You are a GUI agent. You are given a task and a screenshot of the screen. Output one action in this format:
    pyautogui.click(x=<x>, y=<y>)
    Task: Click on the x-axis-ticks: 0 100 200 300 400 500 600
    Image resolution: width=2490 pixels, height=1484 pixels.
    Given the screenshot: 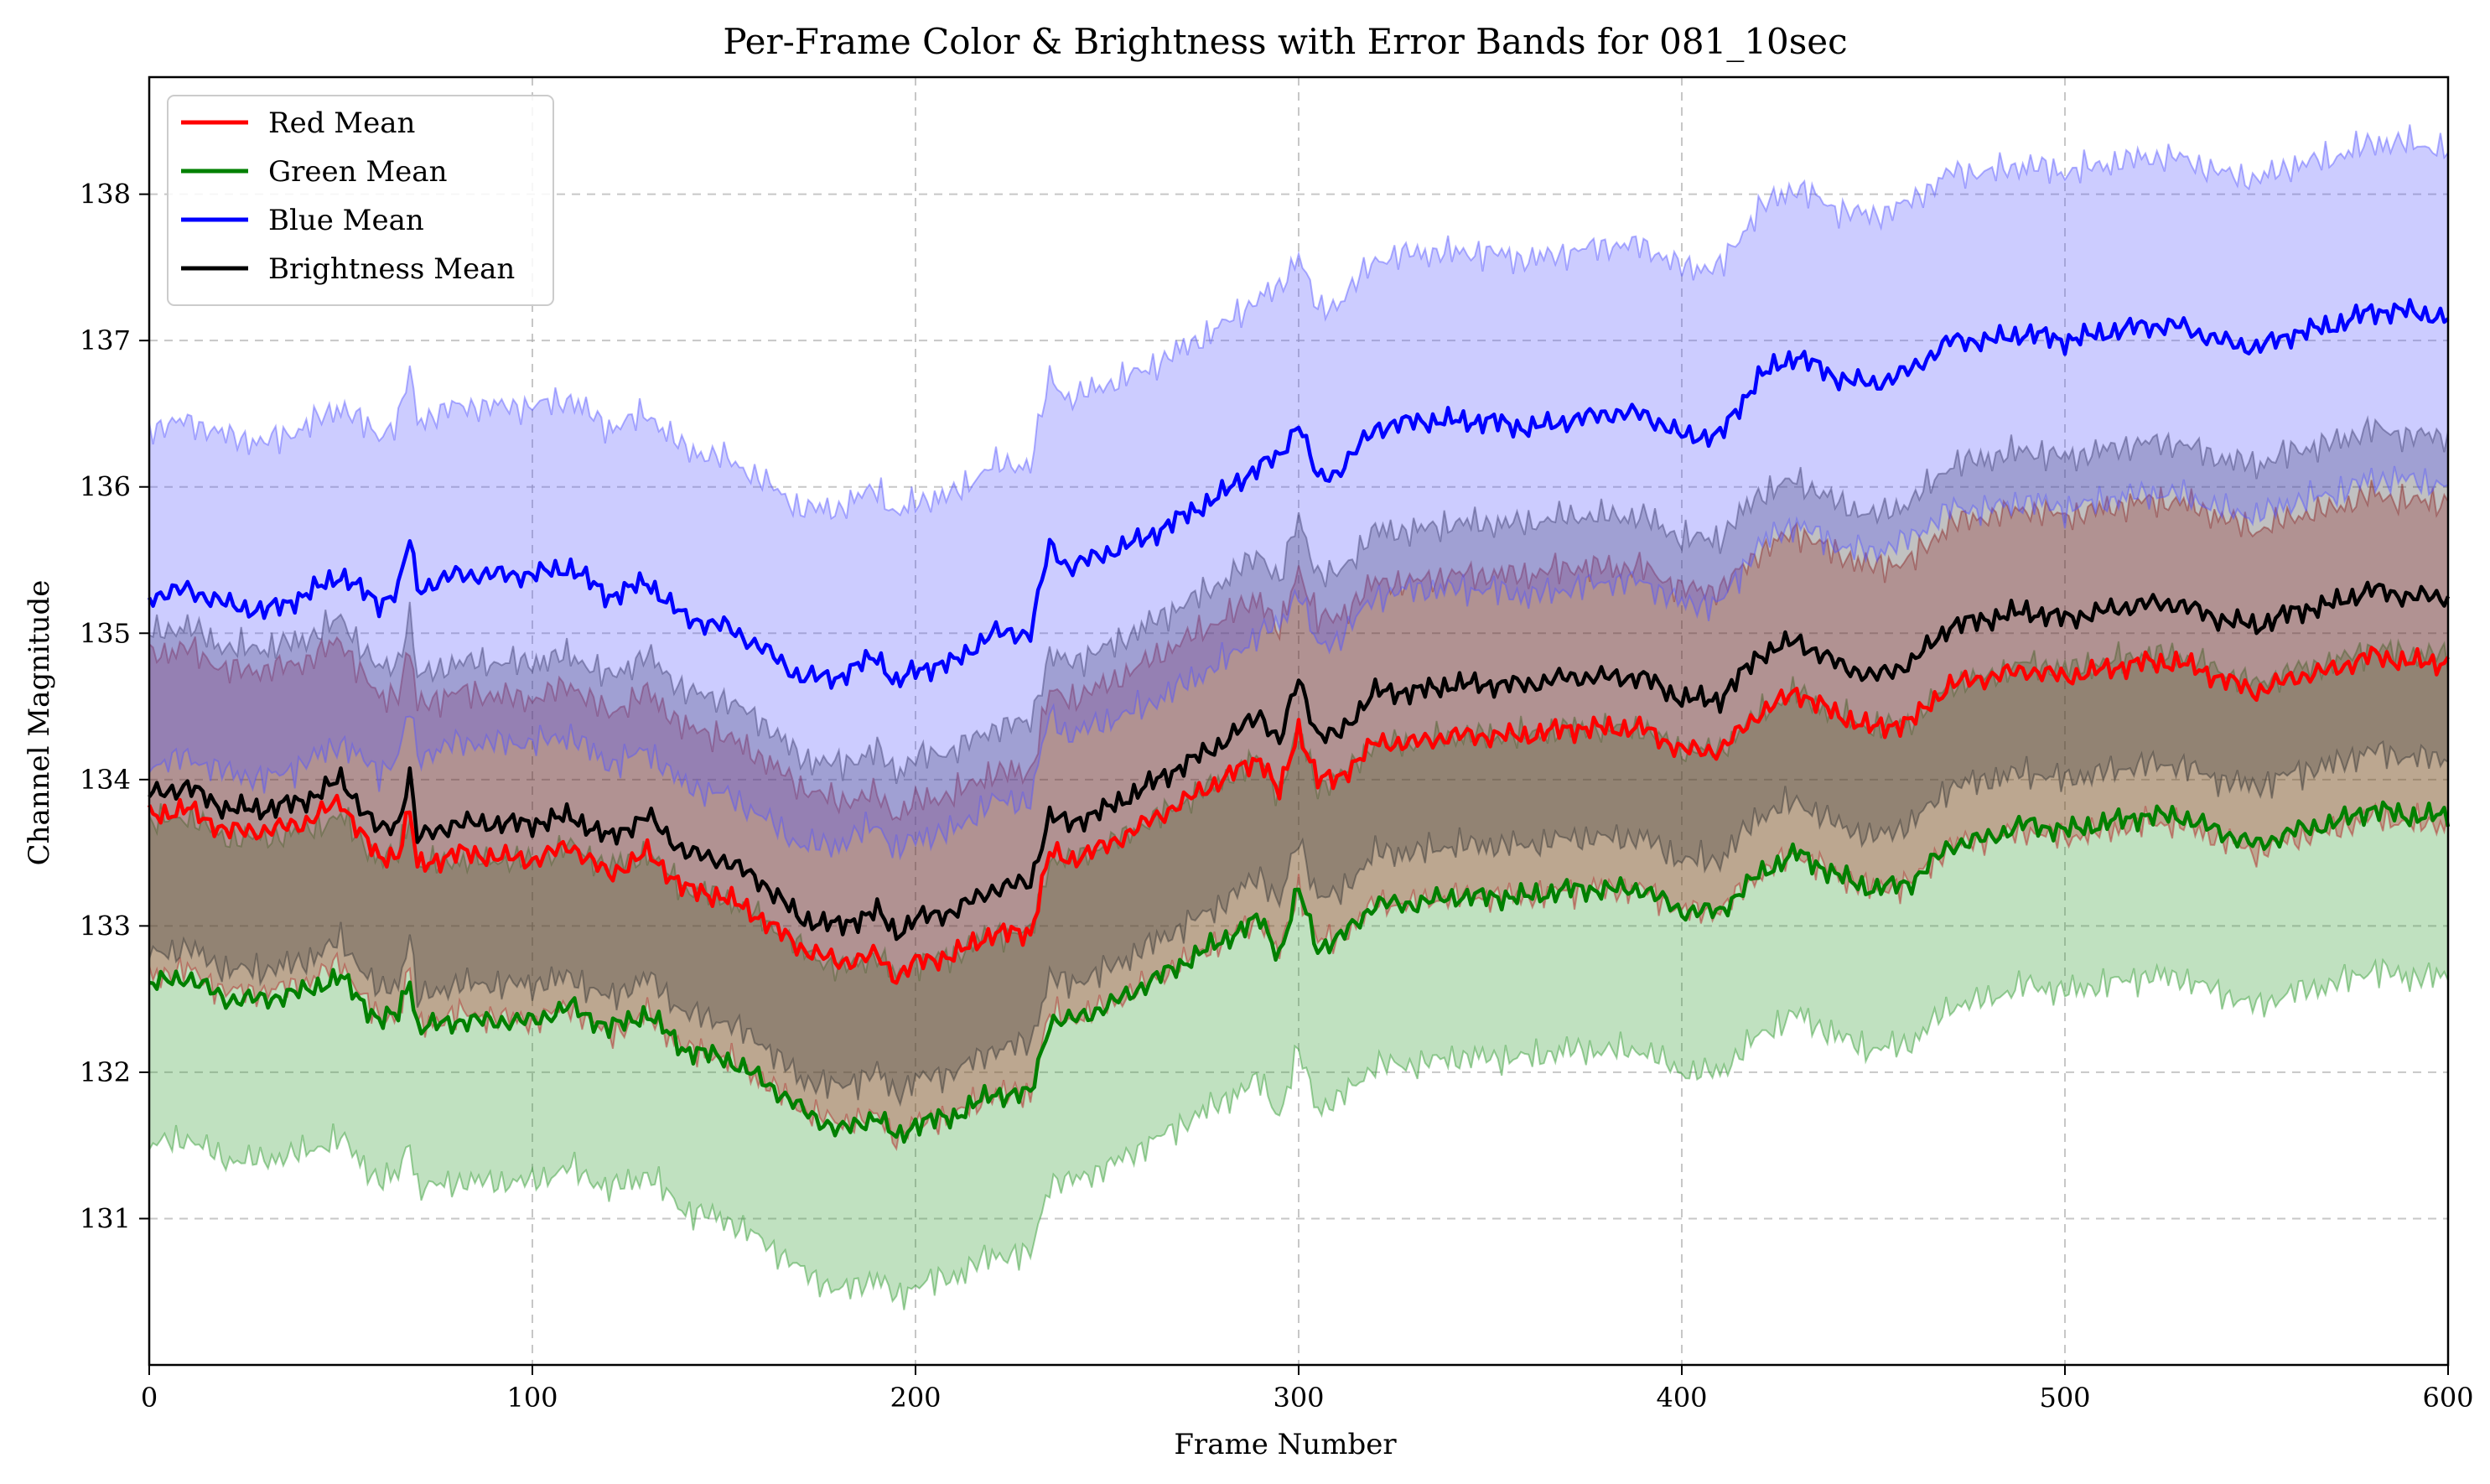 What is the action you would take?
    pyautogui.click(x=1307, y=1389)
    